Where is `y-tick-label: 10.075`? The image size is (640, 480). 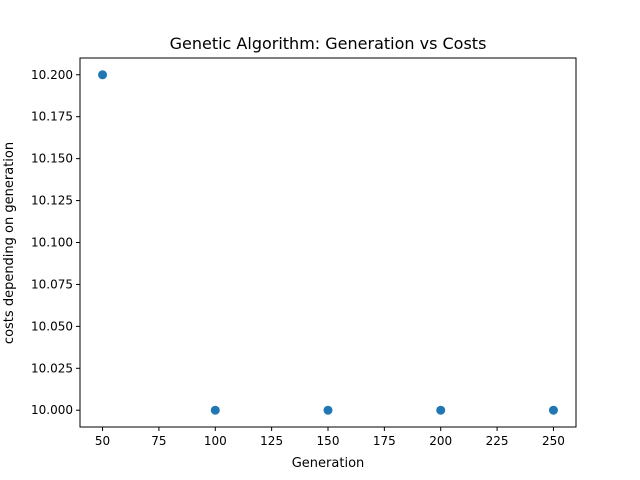
y-tick-label: 10.075 is located at coordinates (52, 284).